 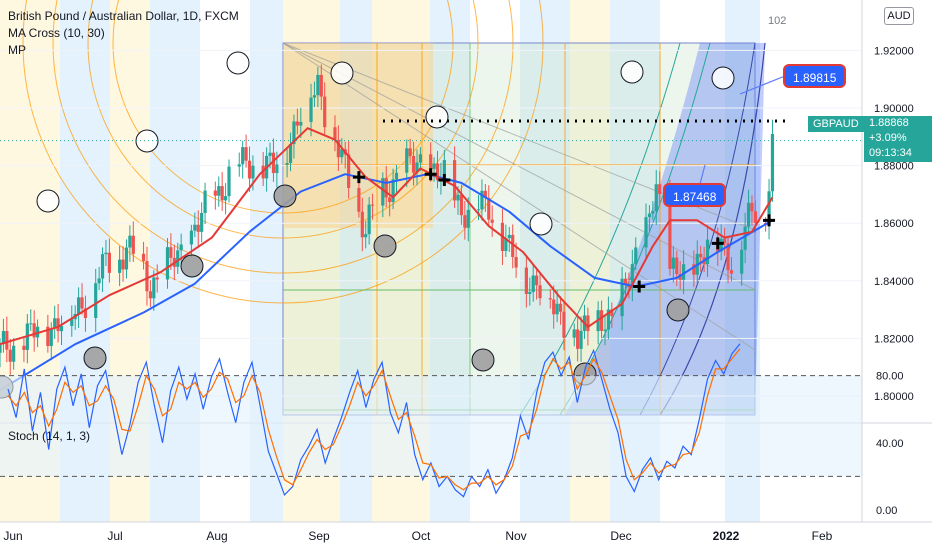 What do you see at coordinates (894, 282) in the screenshot?
I see `price-tick-2: 1.84000` at bounding box center [894, 282].